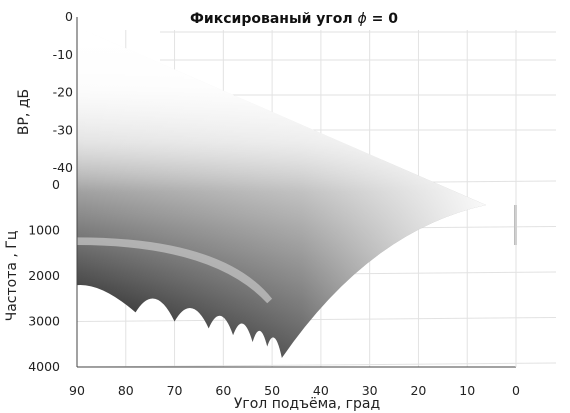 The height and width of the screenshot is (413, 570). Describe the element at coordinates (63, 129) in the screenshot. I see `z-tick-label: -30` at that location.